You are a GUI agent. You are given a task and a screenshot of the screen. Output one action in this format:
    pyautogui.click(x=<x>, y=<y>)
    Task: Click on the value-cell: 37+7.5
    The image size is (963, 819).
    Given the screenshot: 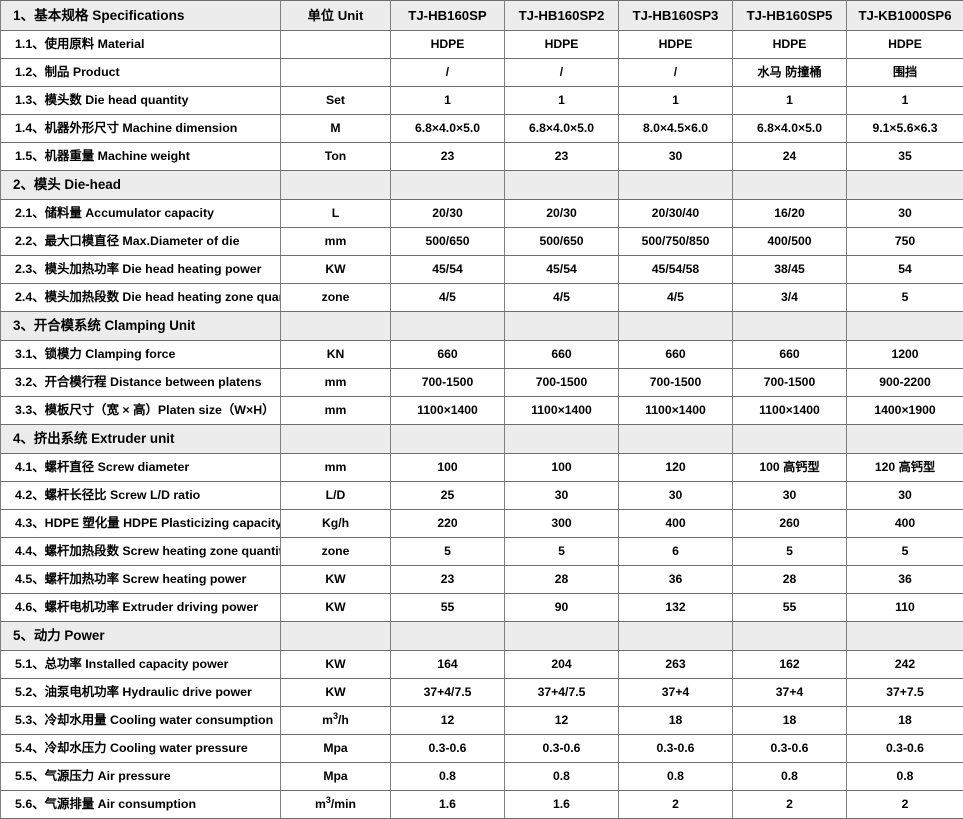 What is the action you would take?
    pyautogui.click(x=905, y=693)
    